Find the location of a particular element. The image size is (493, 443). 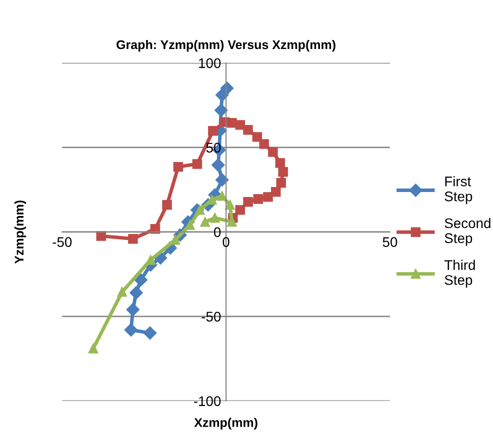

y-axis-title: Yzmp(mm) is located at coordinates (20, 232).